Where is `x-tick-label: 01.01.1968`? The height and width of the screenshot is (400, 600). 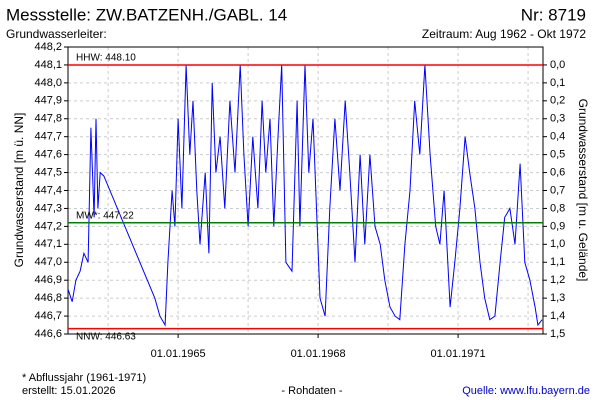 x-tick-label: 01.01.1968 is located at coordinates (318, 354).